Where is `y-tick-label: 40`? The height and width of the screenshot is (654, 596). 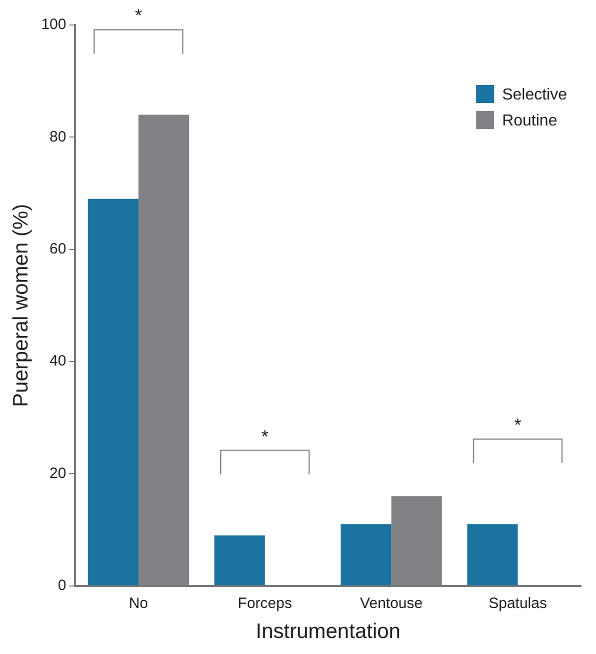
y-tick-label: 40 is located at coordinates (58, 361).